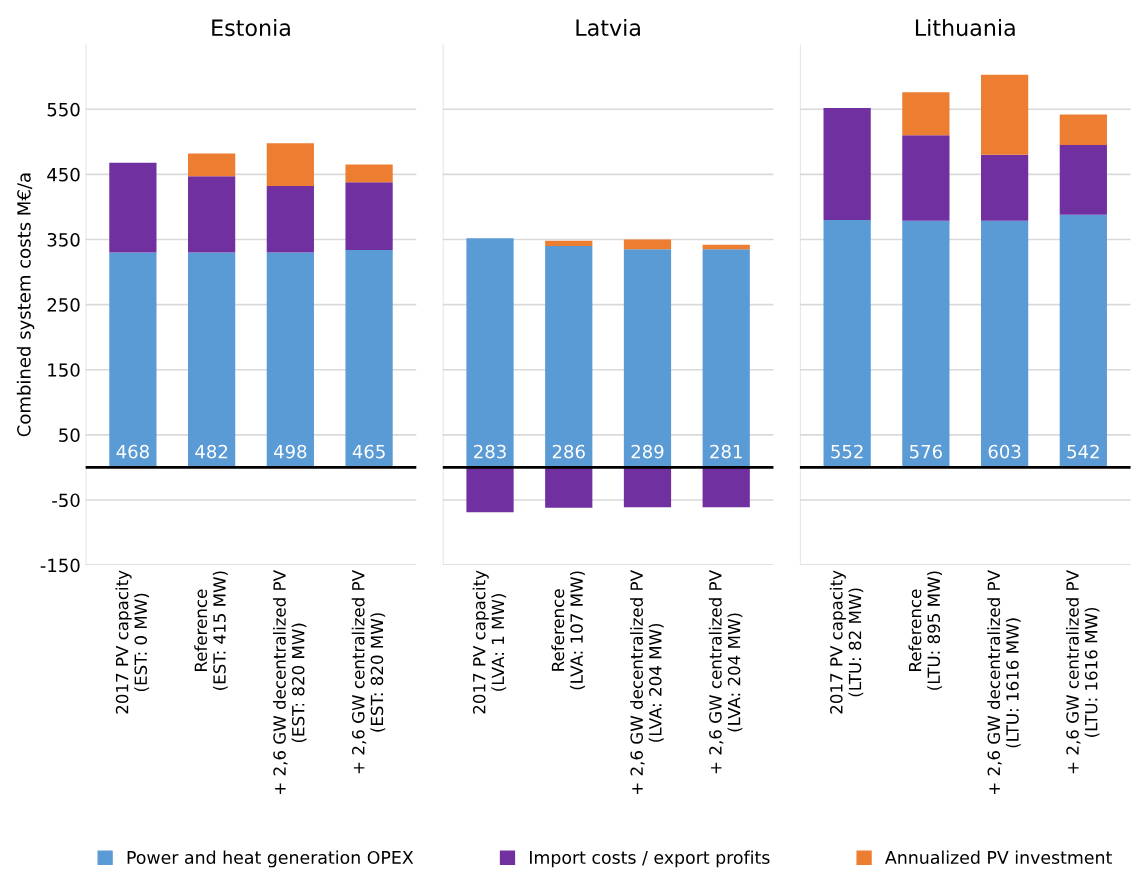 The height and width of the screenshot is (883, 1142). What do you see at coordinates (1083, 451) in the screenshot?
I see `total-label: 542` at bounding box center [1083, 451].